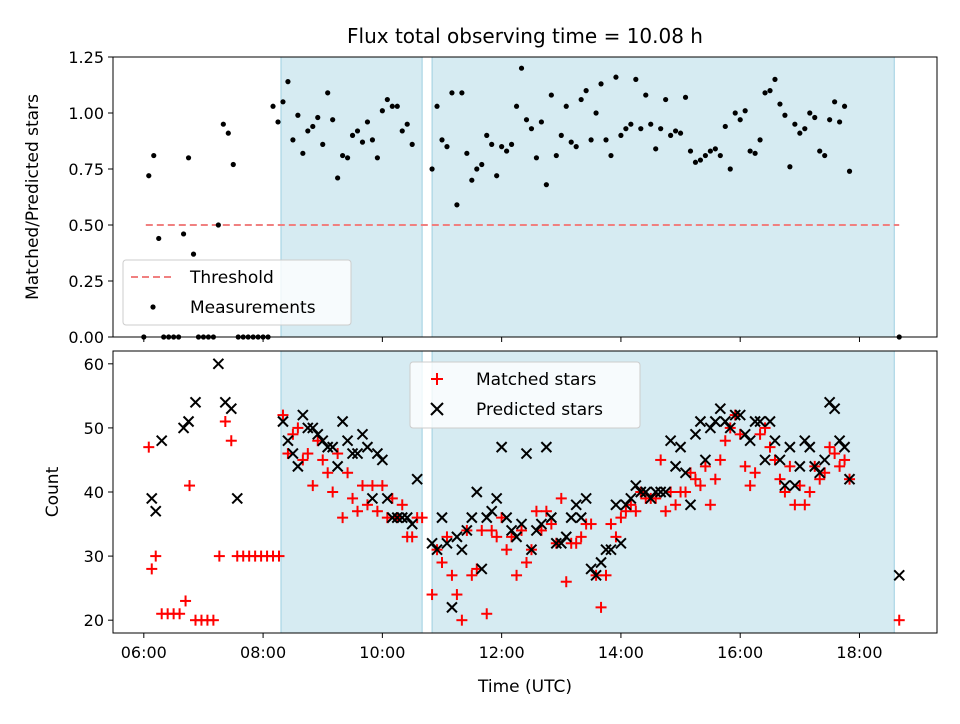  Describe the element at coordinates (86, 169) in the screenshot. I see `ratio-y-tick-label: 0.75` at that location.